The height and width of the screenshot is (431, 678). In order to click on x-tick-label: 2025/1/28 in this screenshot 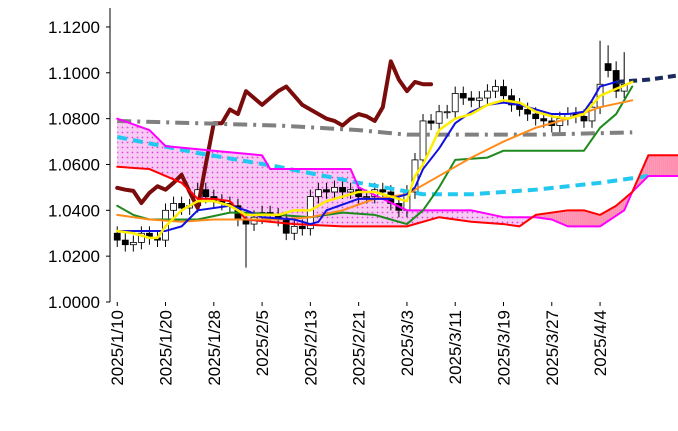, I will do `click(214, 348)`.